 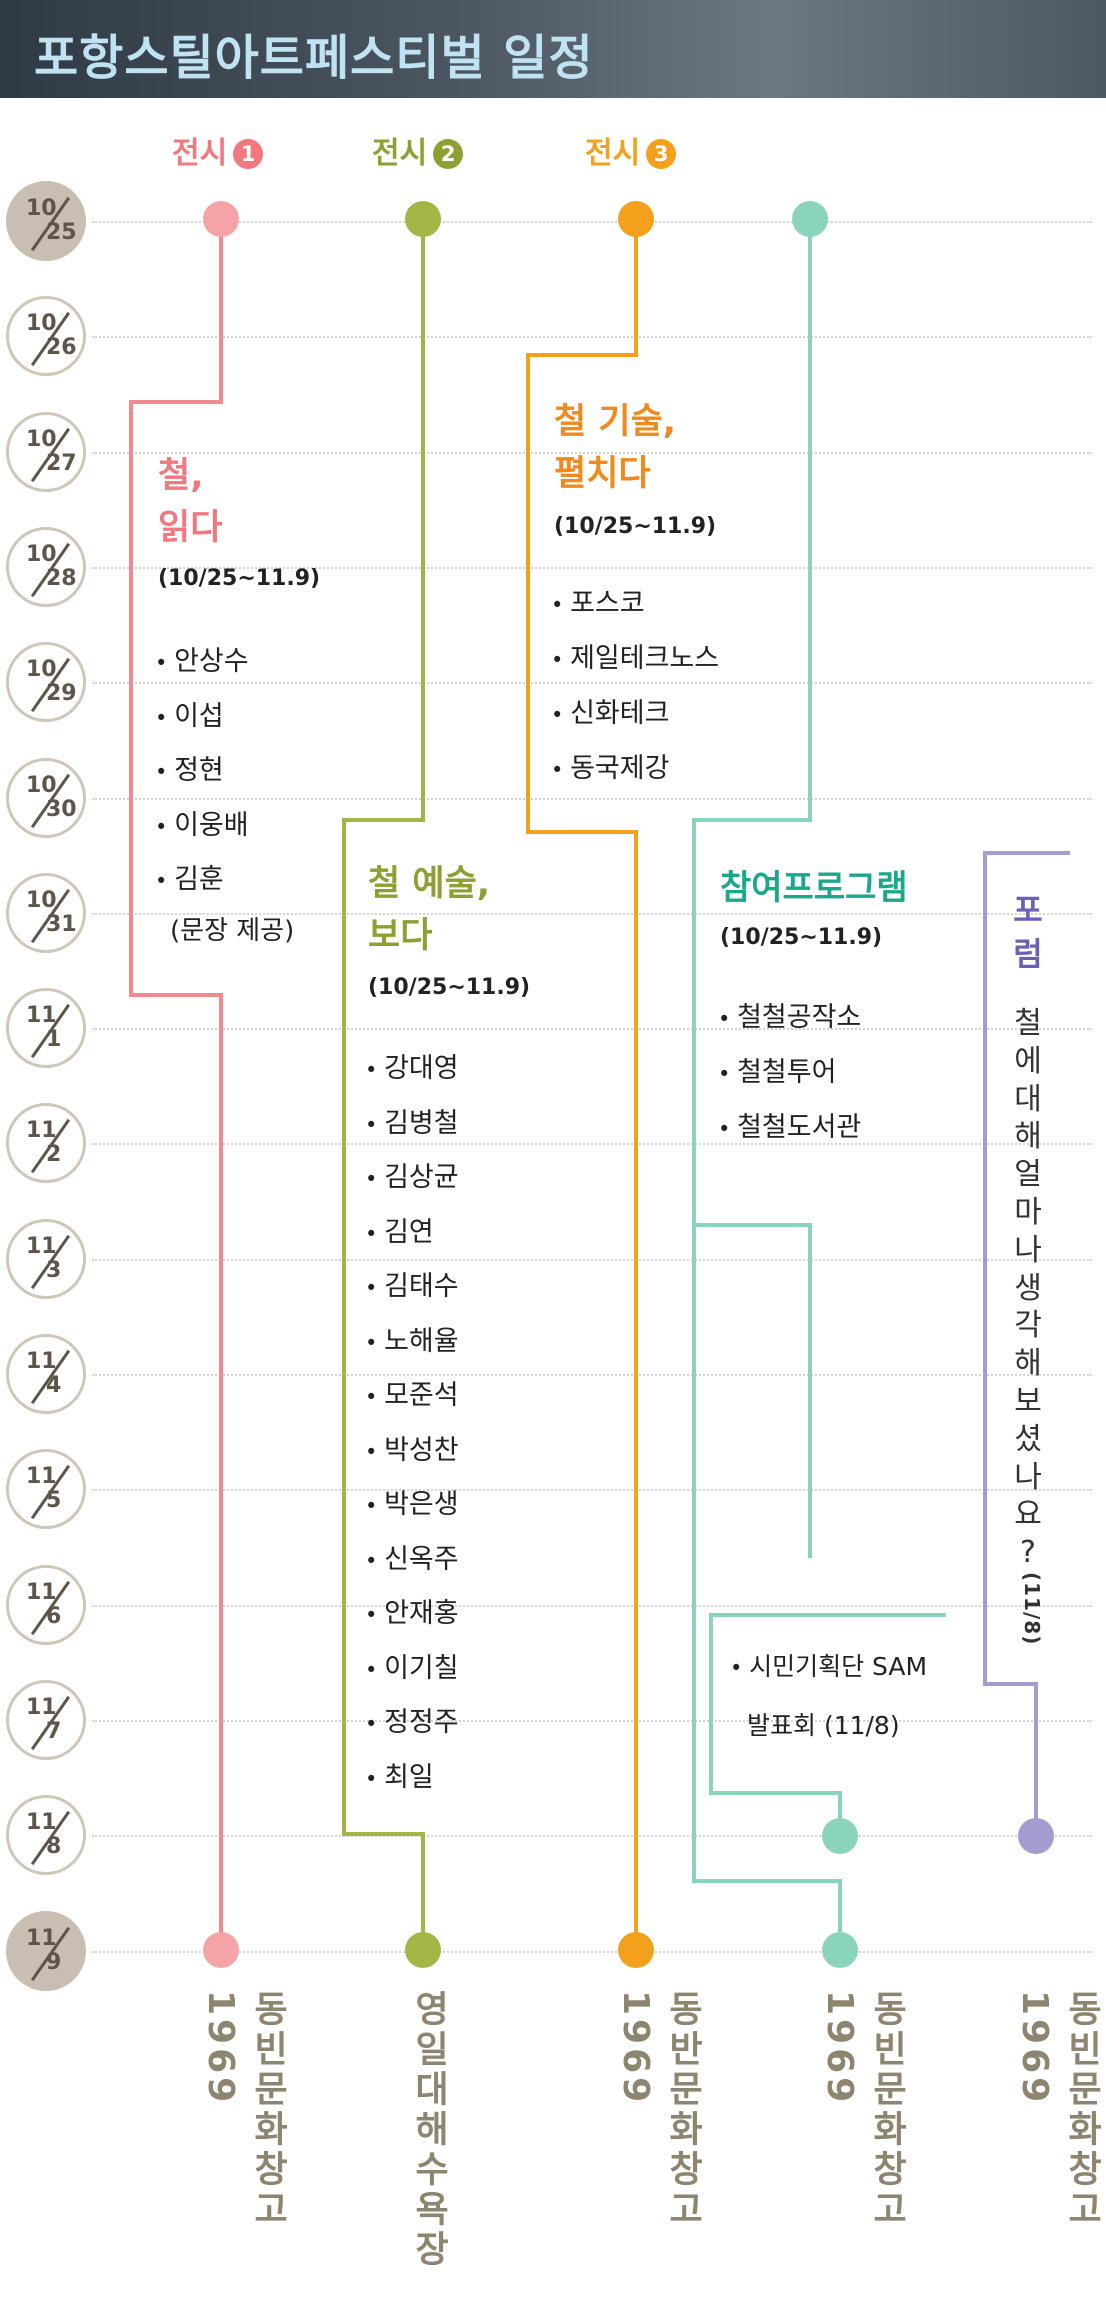 I want to click on exhibit2-title-line2: 보다, so click(x=400, y=936).